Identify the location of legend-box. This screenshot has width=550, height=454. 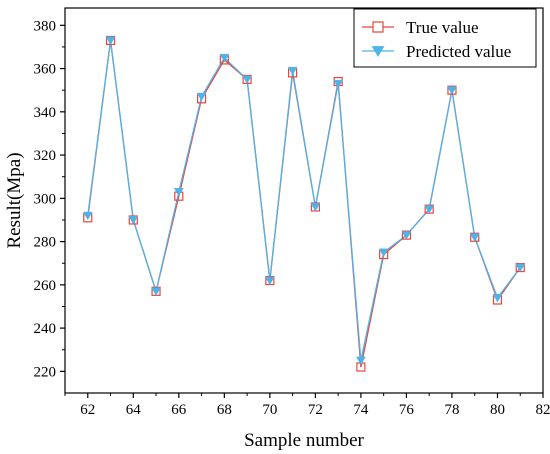
(445, 38).